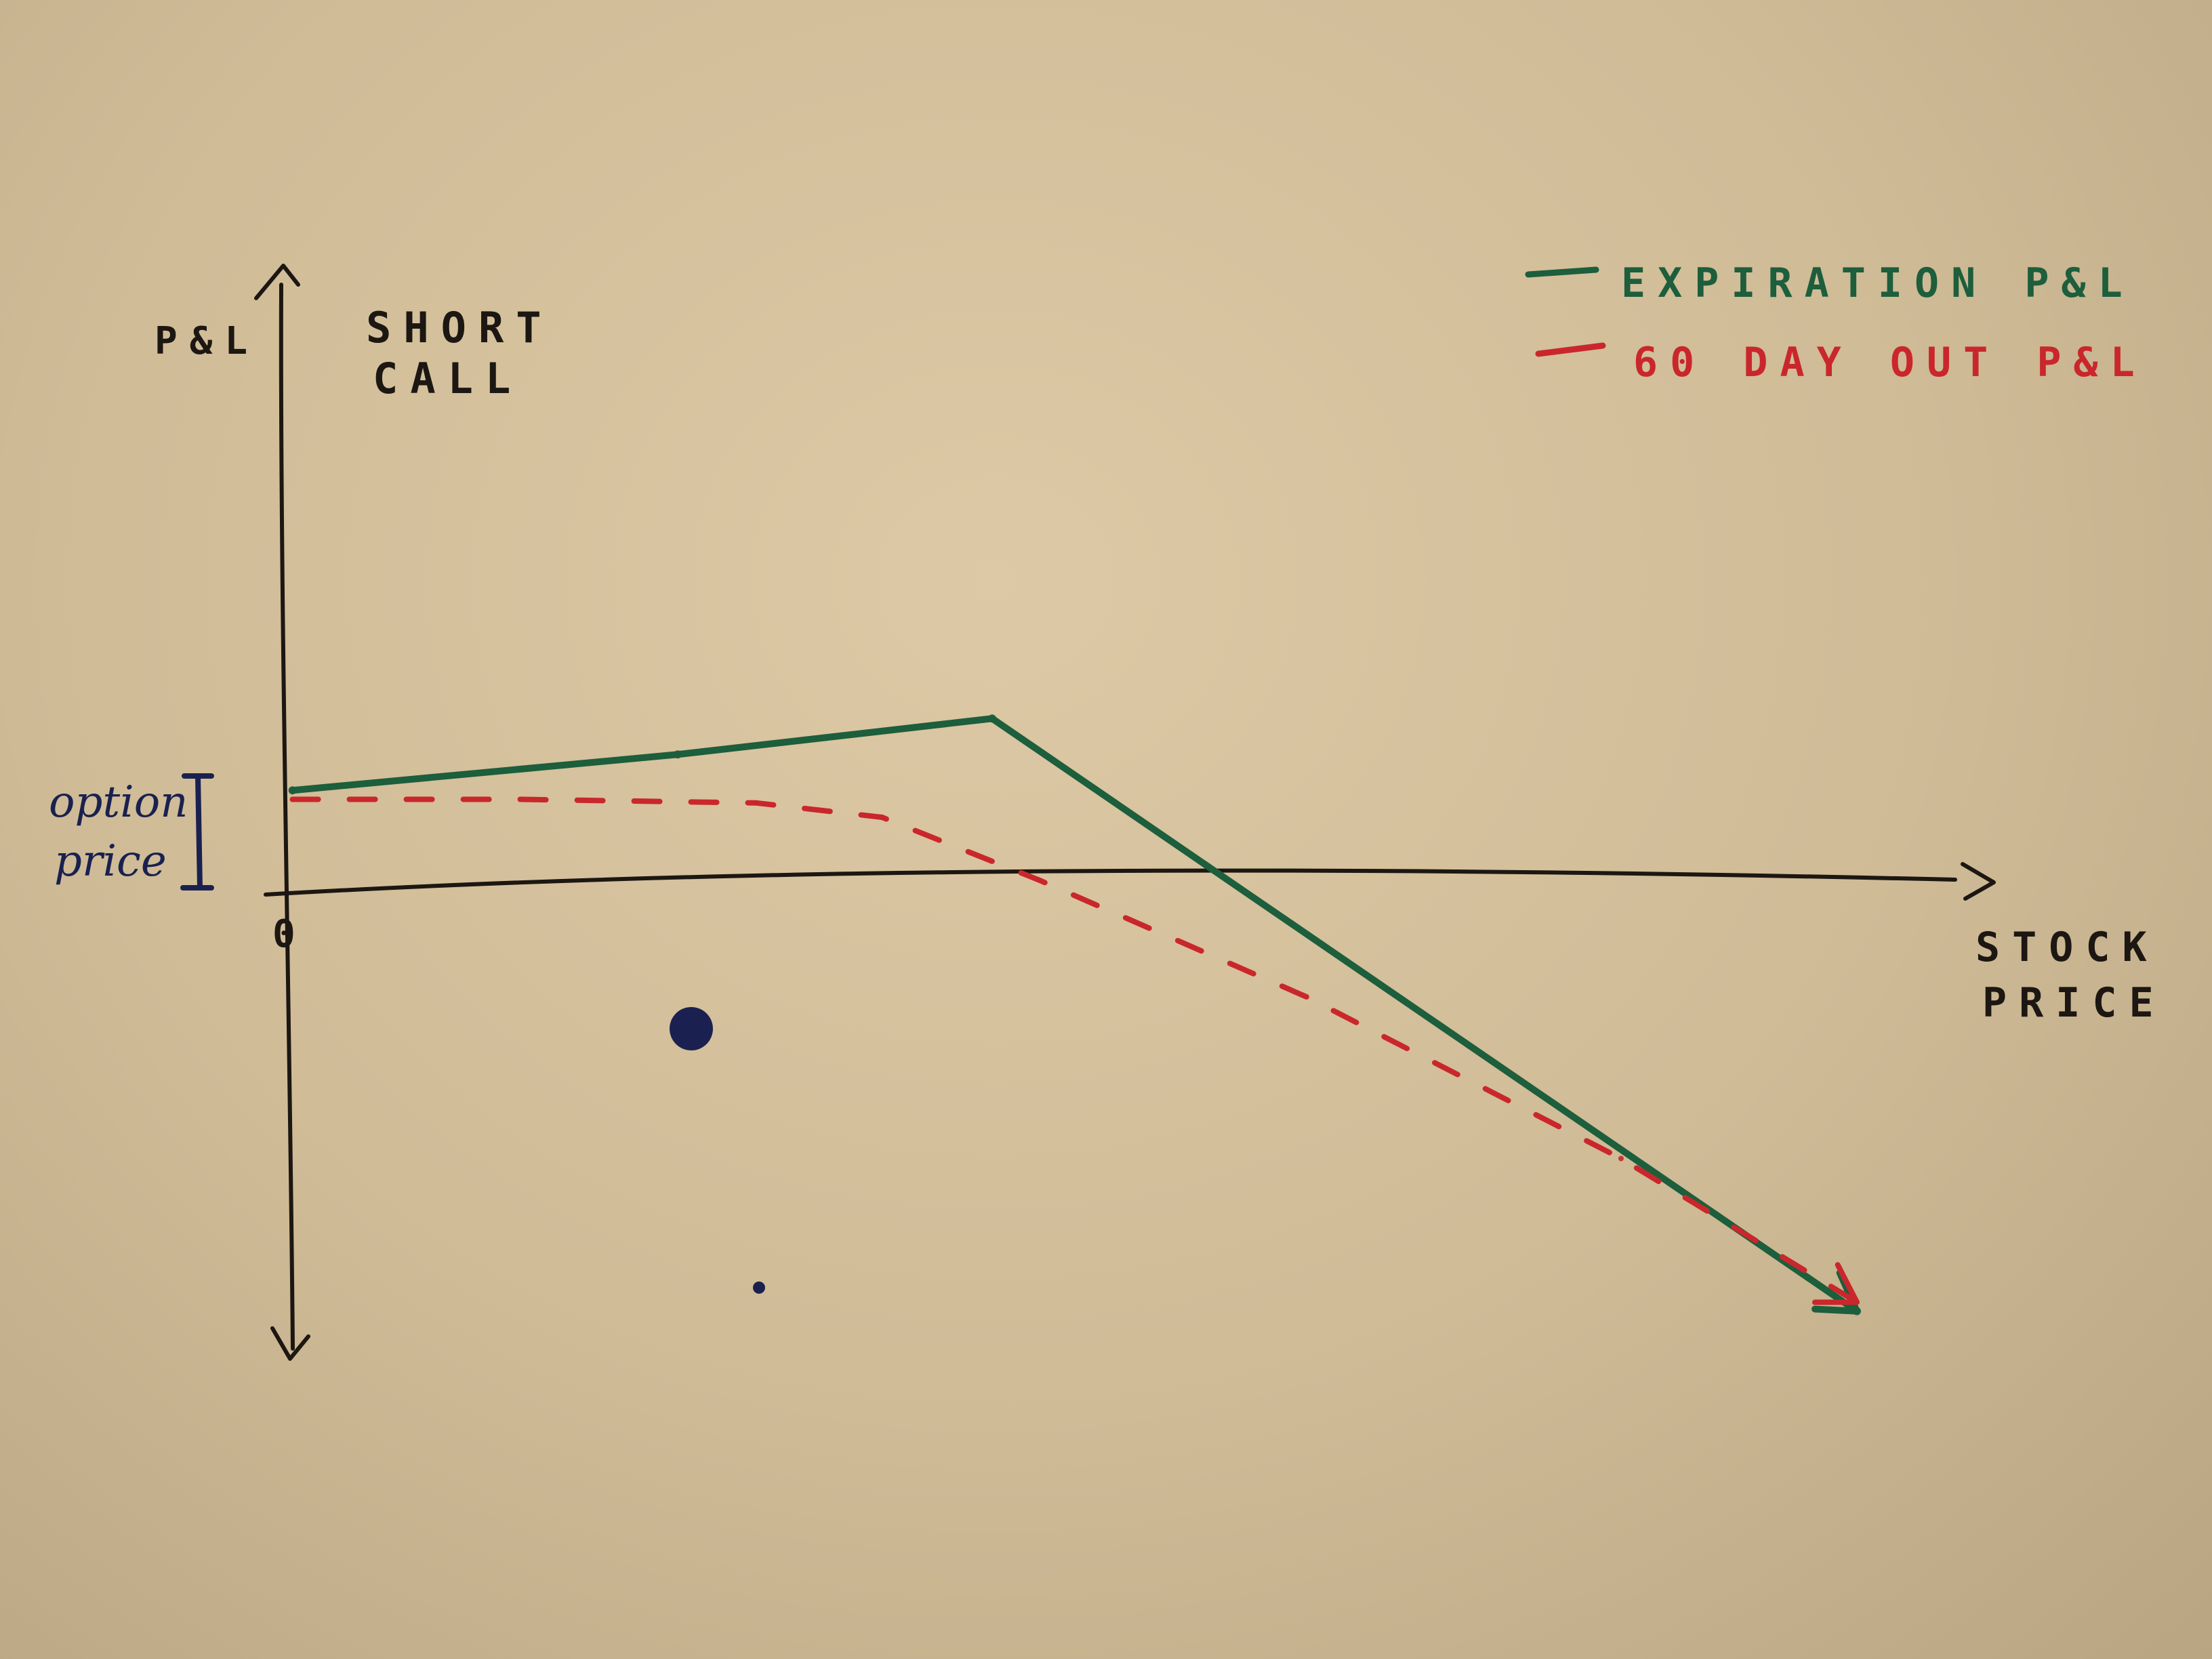  I want to click on legend-label-expiration: EXPIRATION P&L, so click(1878, 284).